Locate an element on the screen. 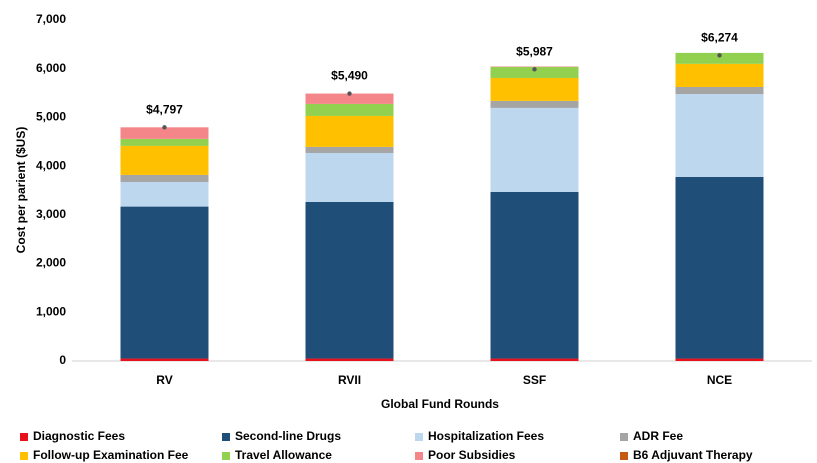 This screenshot has height=463, width=817. total-label: $6,274 is located at coordinates (719, 38).